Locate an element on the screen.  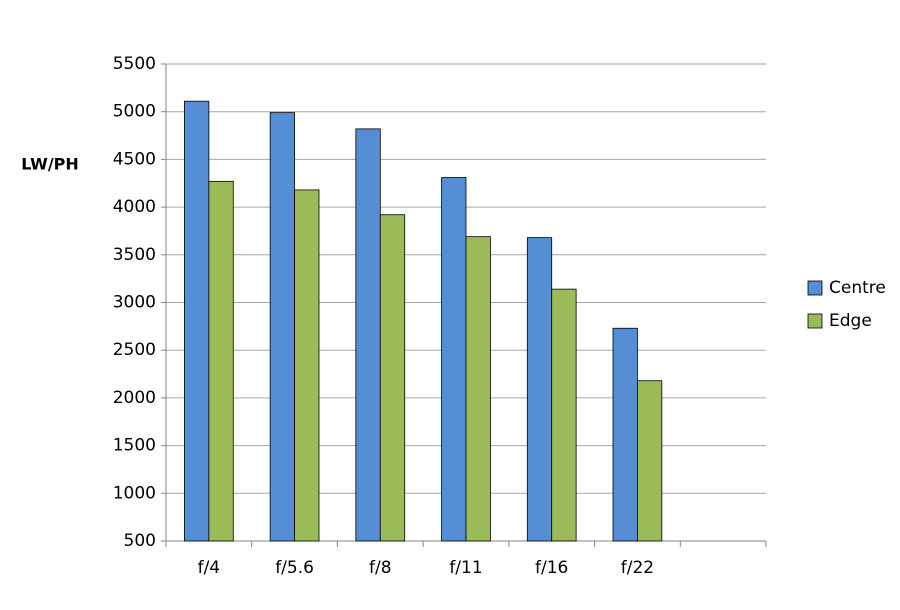
x-tick-label: f/8 is located at coordinates (380, 568).